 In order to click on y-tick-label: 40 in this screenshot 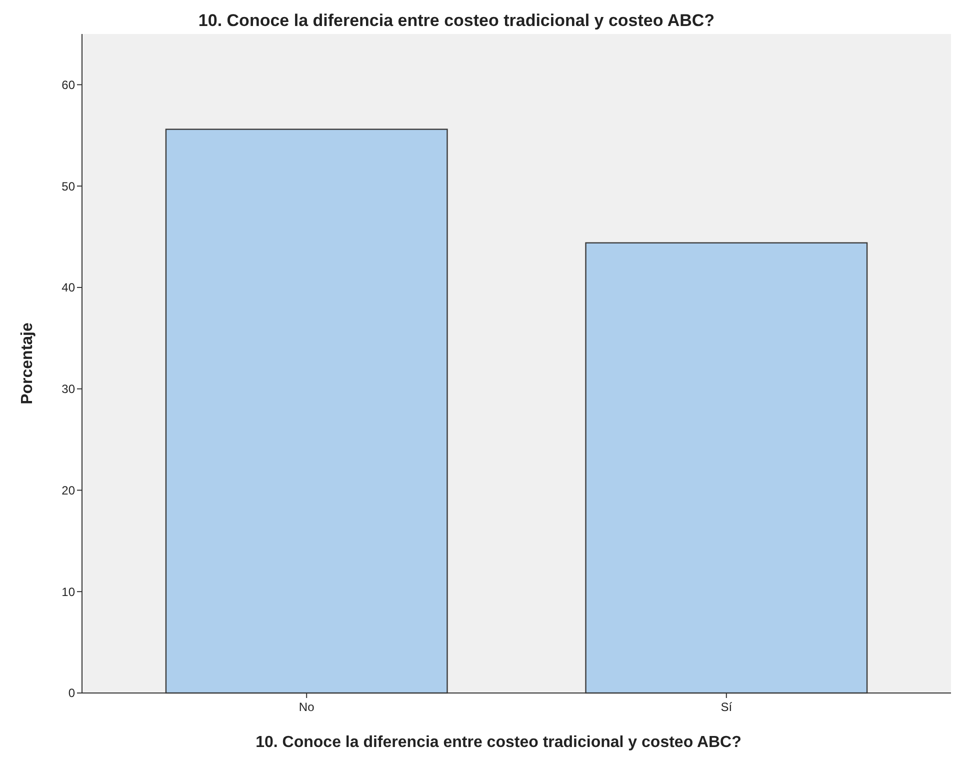, I will do `click(69, 287)`.